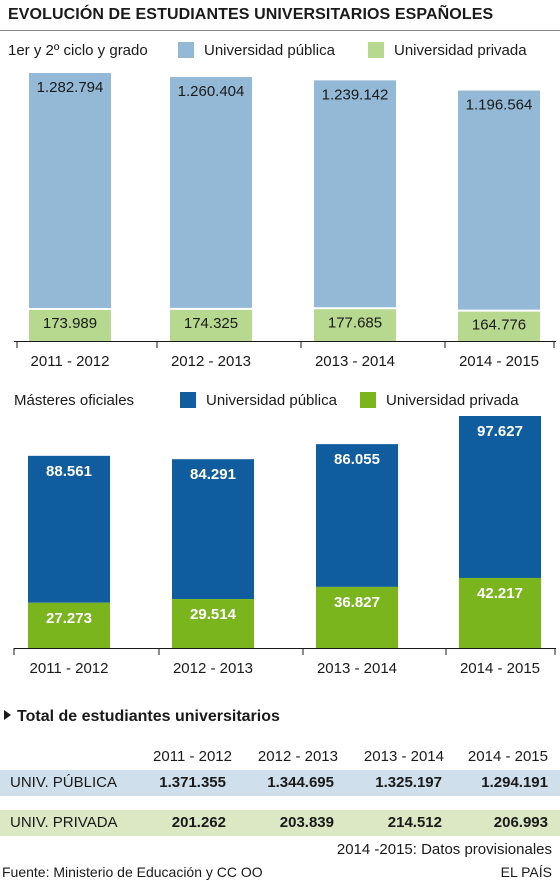 The height and width of the screenshot is (885, 560). Describe the element at coordinates (300, 782) in the screenshot. I see `table-cell: 1.344.695` at that location.